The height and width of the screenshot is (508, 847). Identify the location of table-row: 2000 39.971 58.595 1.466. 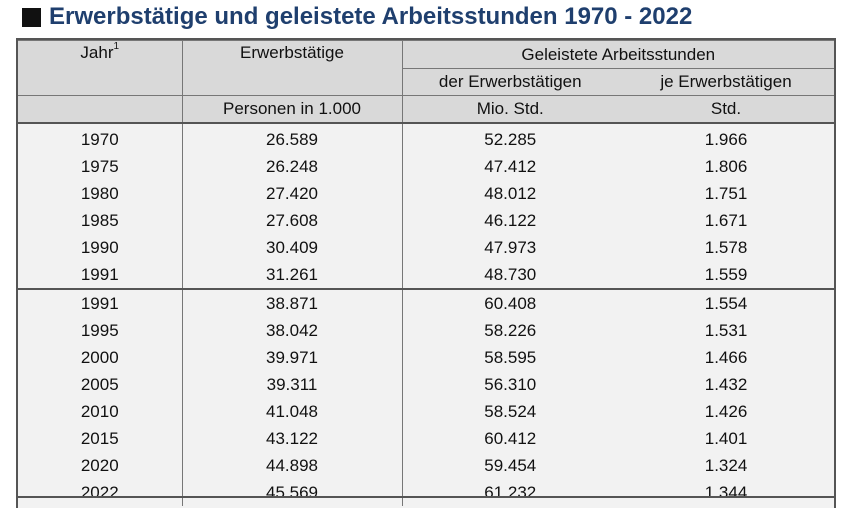
(426, 357).